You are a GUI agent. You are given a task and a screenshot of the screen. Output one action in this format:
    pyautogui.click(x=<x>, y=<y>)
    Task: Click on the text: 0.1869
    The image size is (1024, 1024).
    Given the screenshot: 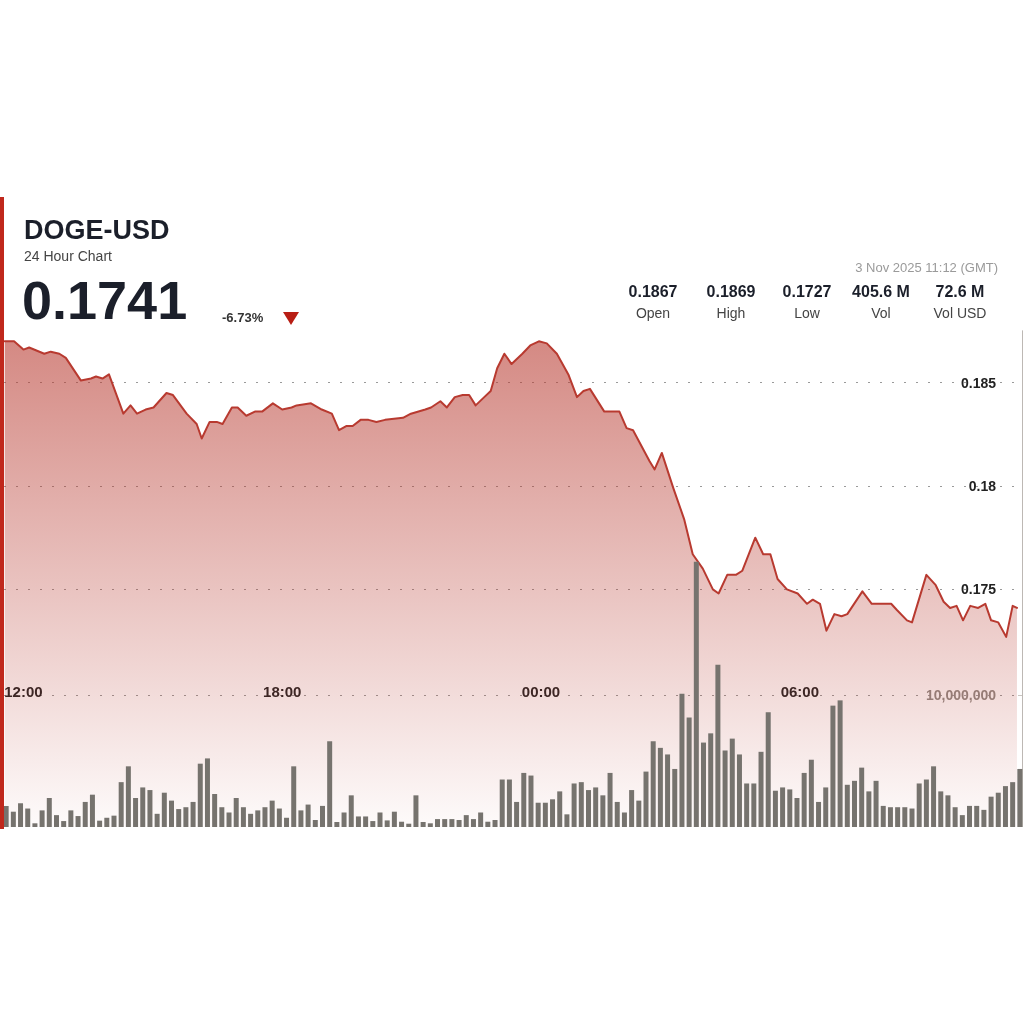 What is the action you would take?
    pyautogui.click(x=731, y=292)
    